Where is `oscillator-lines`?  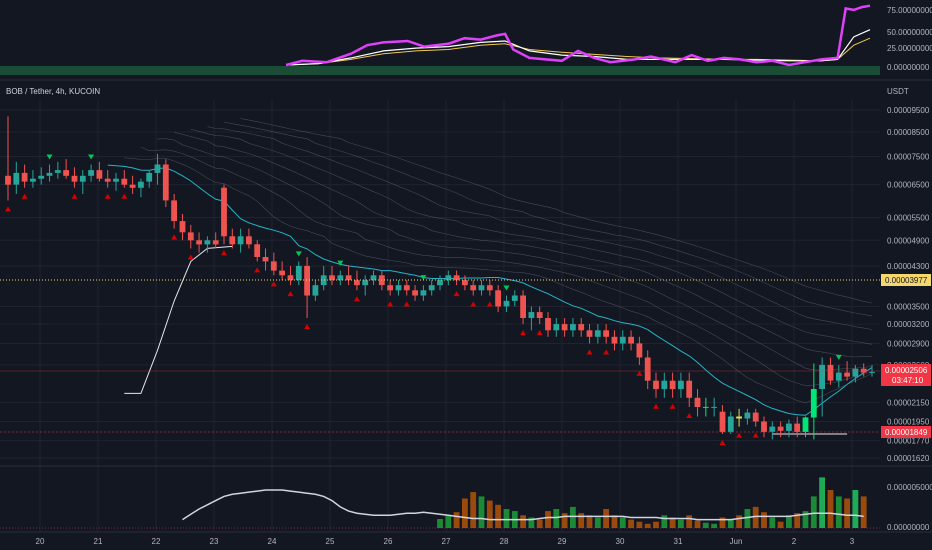
oscillator-lines is located at coordinates (578, 35).